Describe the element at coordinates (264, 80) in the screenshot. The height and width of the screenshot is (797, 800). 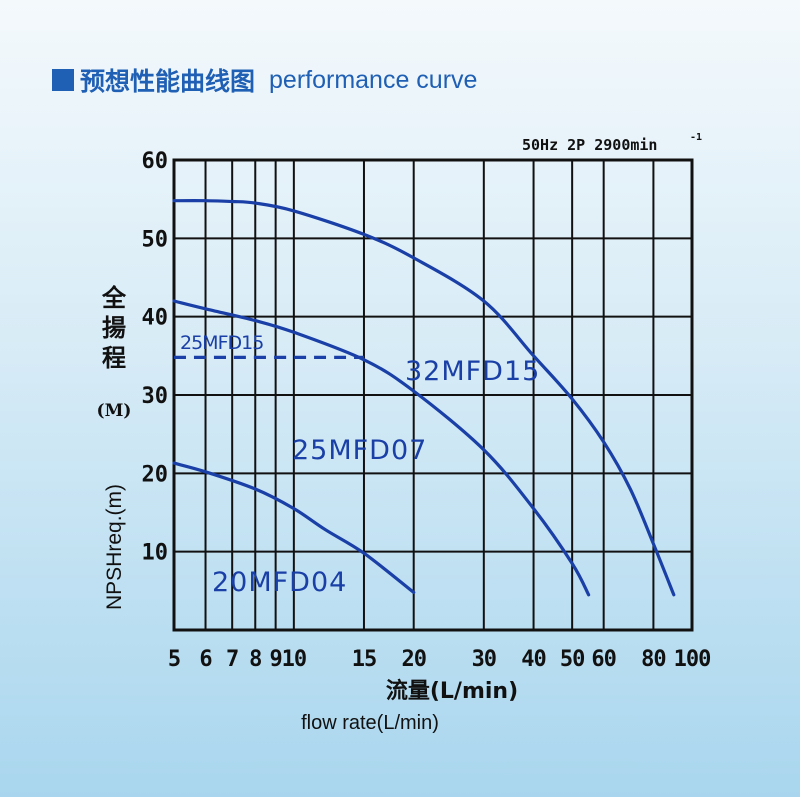
I see `chart-header: 预想性能曲线图 performance curve` at that location.